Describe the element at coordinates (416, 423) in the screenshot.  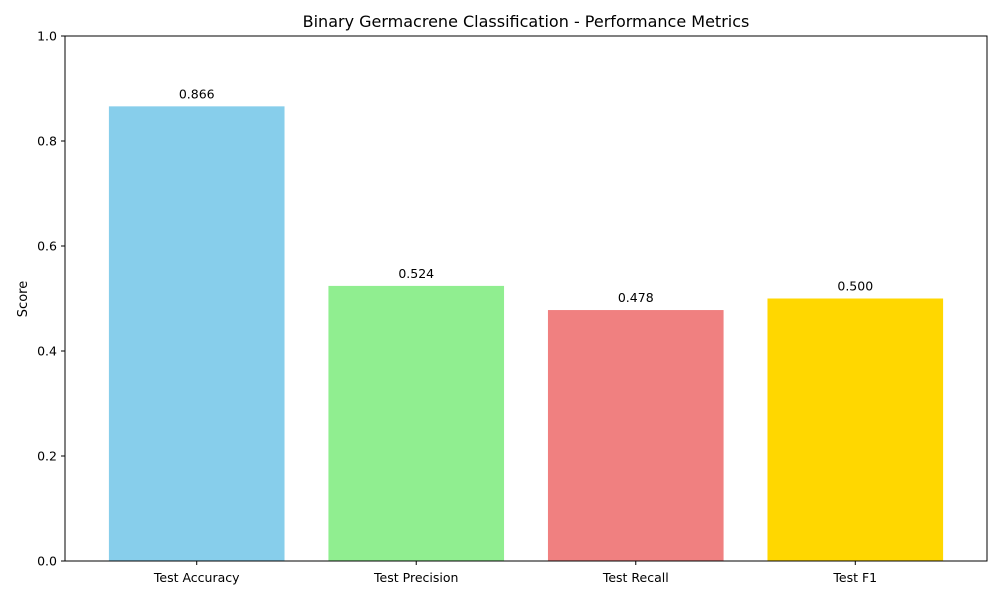
I see `bar-test-precision` at that location.